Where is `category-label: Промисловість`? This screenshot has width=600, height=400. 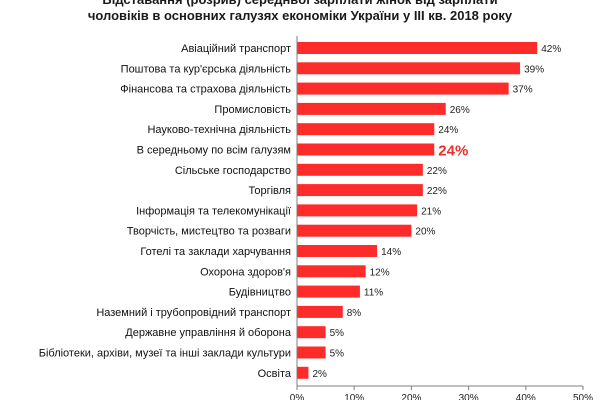 category-label: Промисловість is located at coordinates (252, 110).